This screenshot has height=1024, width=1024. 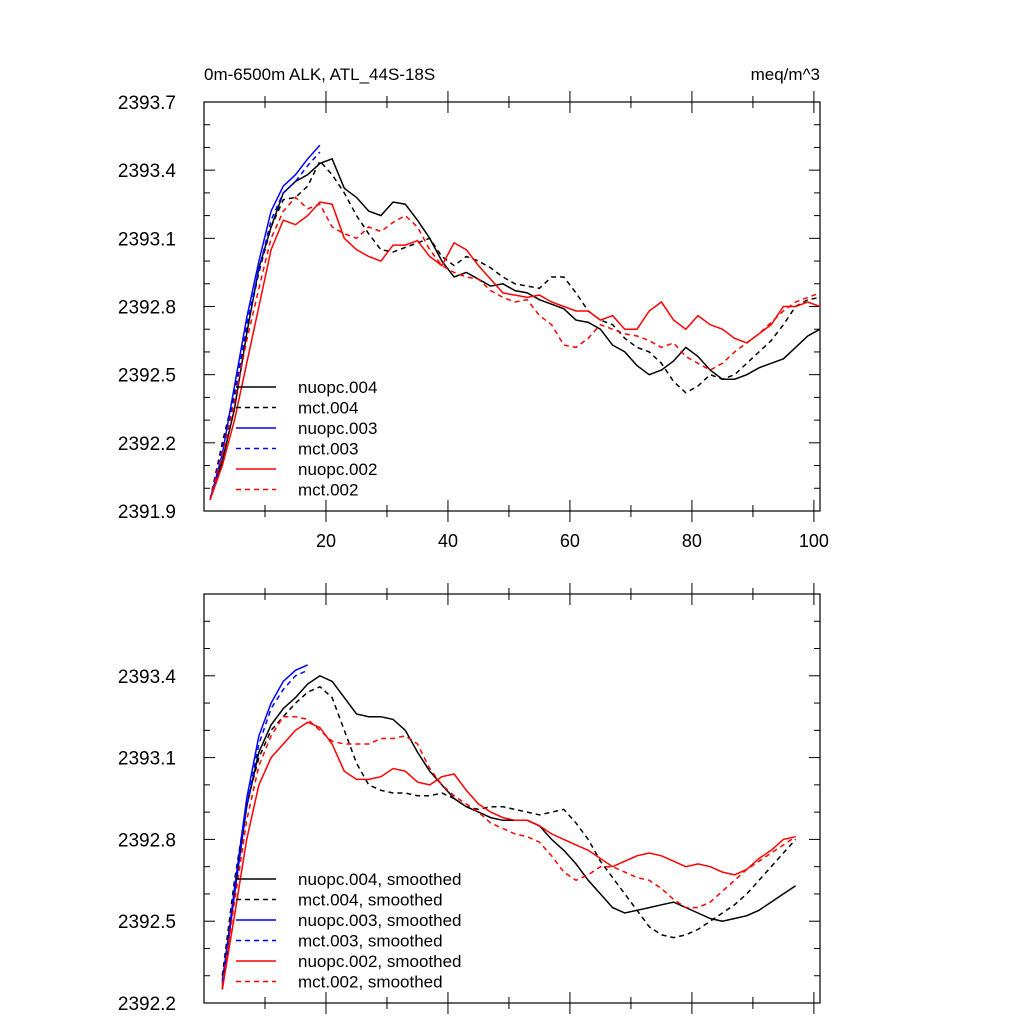 What do you see at coordinates (147, 759) in the screenshot?
I see `bottom-y-tick-label: 2393.1` at bounding box center [147, 759].